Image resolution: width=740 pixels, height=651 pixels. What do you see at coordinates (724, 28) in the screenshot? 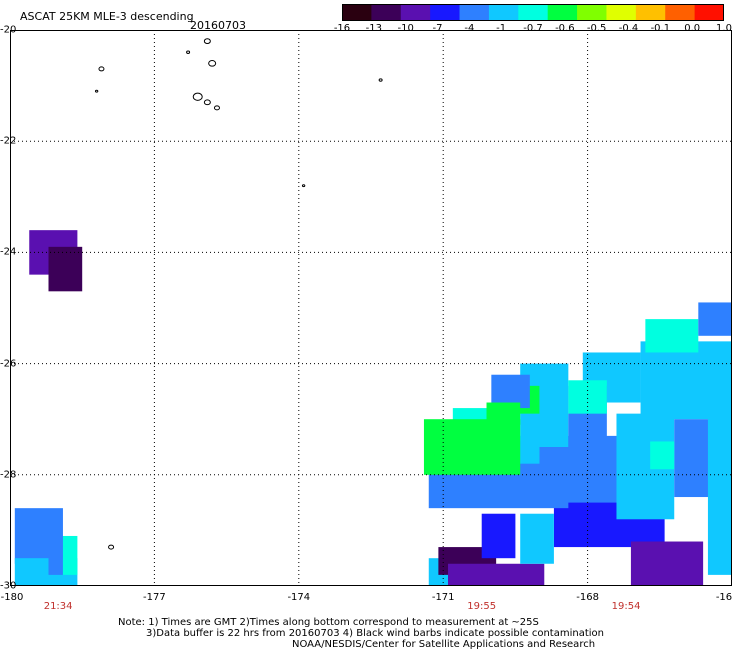
I see `colorbar-label: 1.0` at bounding box center [724, 28].